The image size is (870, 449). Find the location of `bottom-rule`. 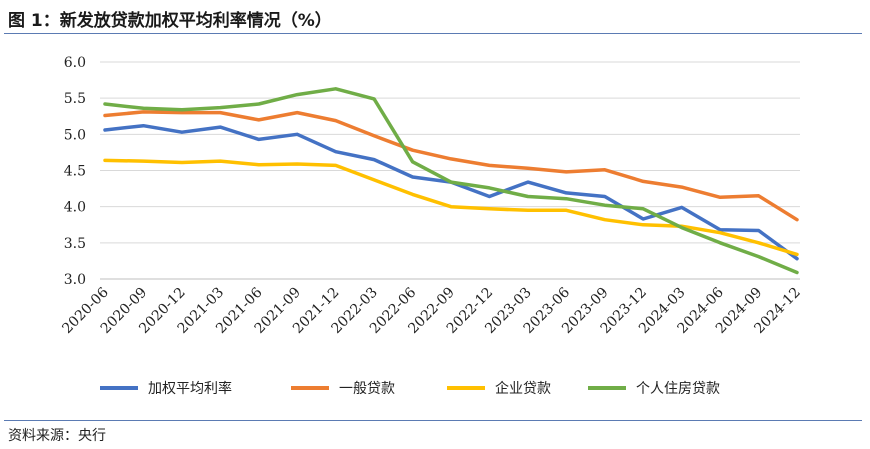

bottom-rule is located at coordinates (433, 420).